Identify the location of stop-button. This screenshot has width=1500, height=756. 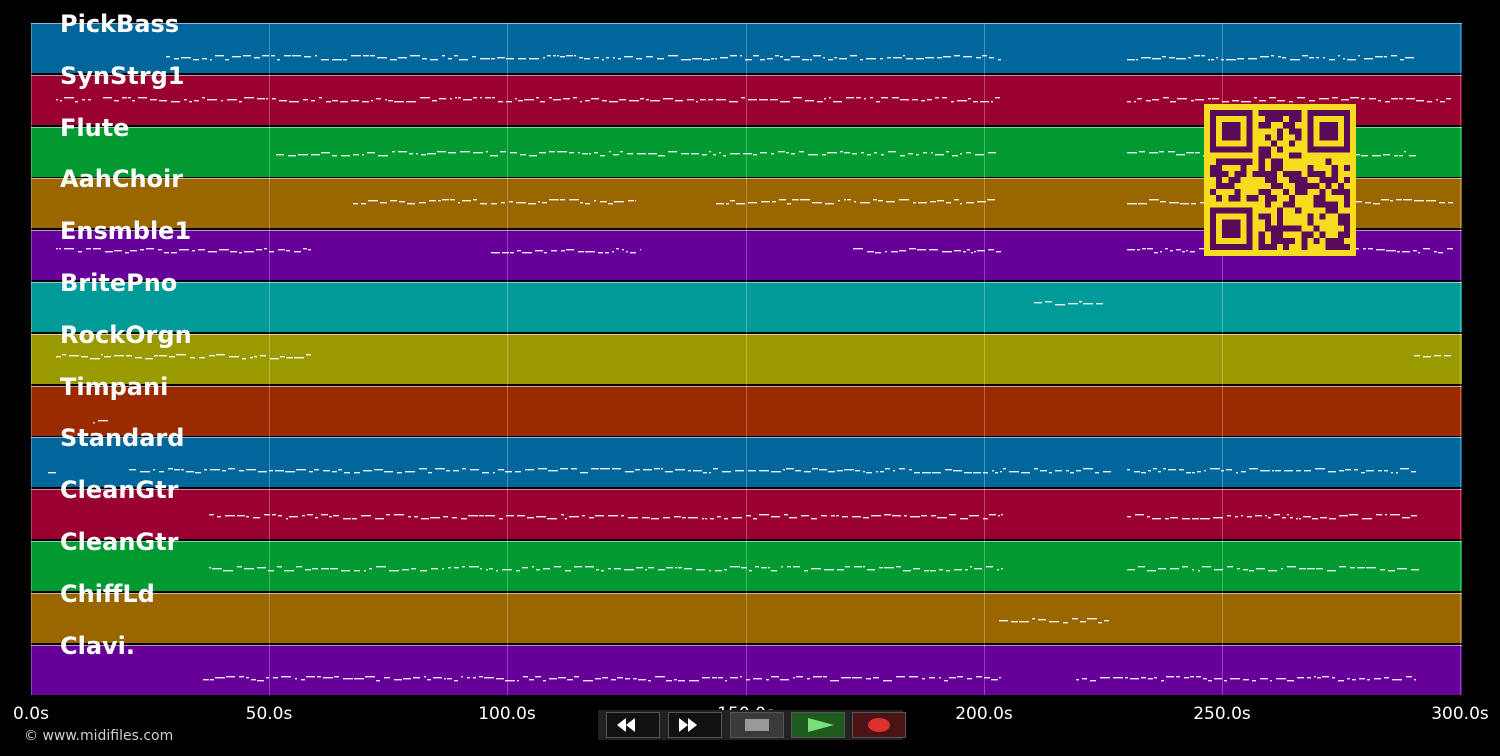
(757, 725).